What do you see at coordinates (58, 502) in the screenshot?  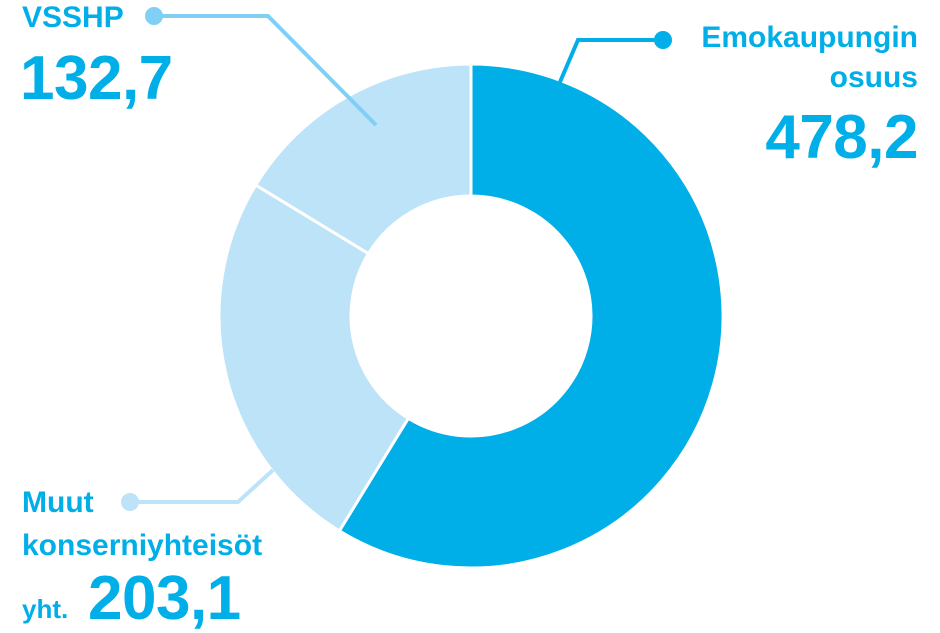 I see `slice-label-muut-line1: Muut` at bounding box center [58, 502].